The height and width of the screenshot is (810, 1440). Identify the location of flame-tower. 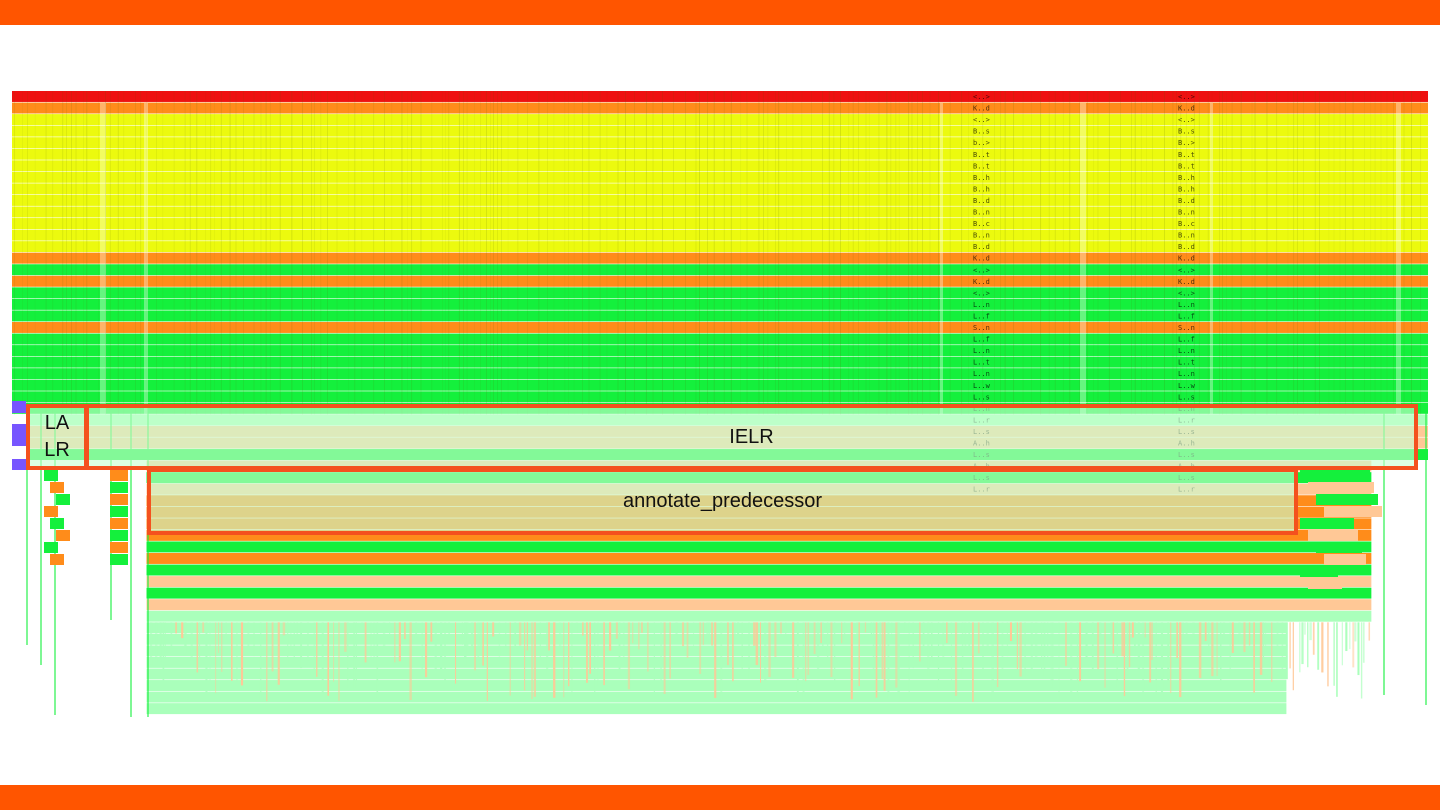
(41, 535).